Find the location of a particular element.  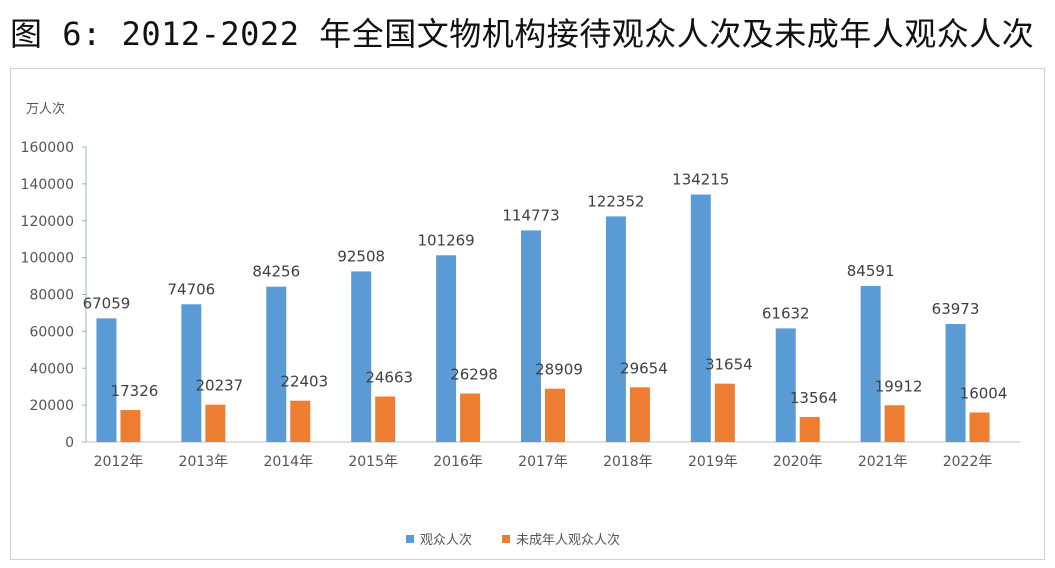

y-tick-label: 100000 is located at coordinates (47, 259).